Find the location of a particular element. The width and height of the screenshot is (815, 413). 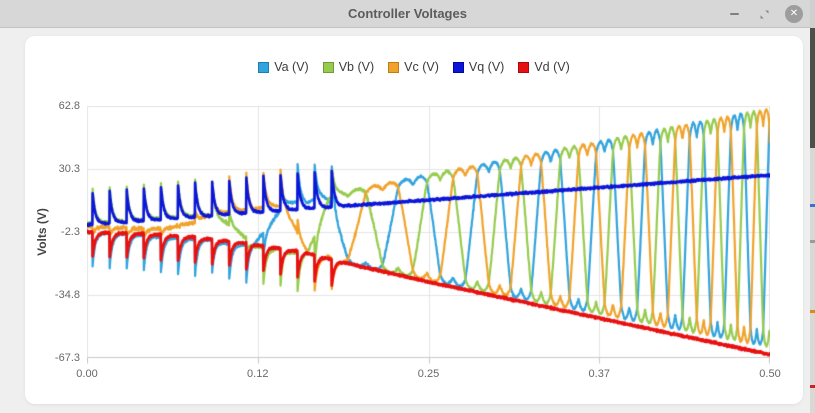

close-button: ✕ is located at coordinates (794, 14).